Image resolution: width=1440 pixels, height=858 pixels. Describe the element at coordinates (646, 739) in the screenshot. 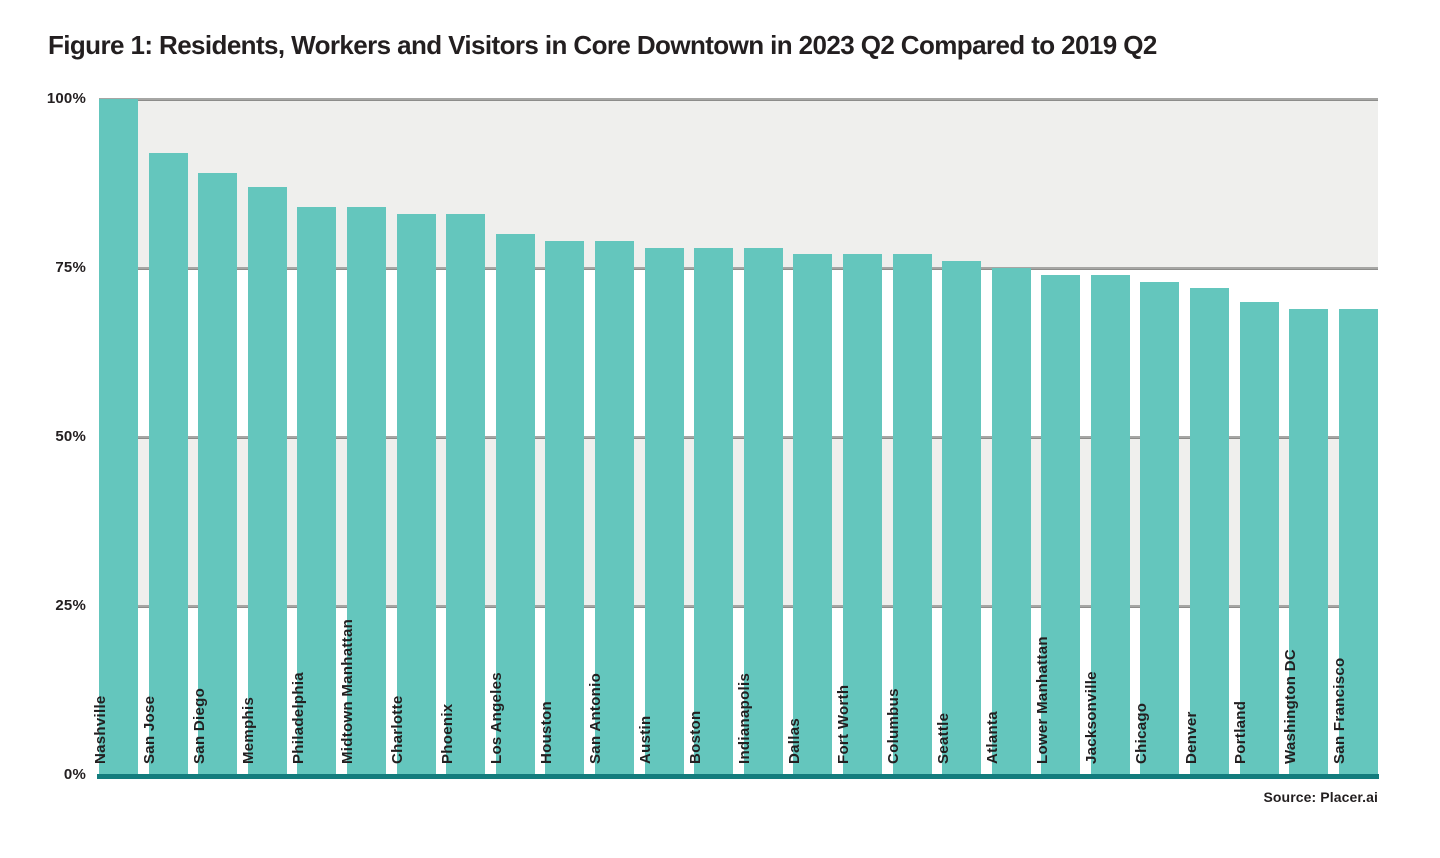

I see `bar-label: Austin` at that location.